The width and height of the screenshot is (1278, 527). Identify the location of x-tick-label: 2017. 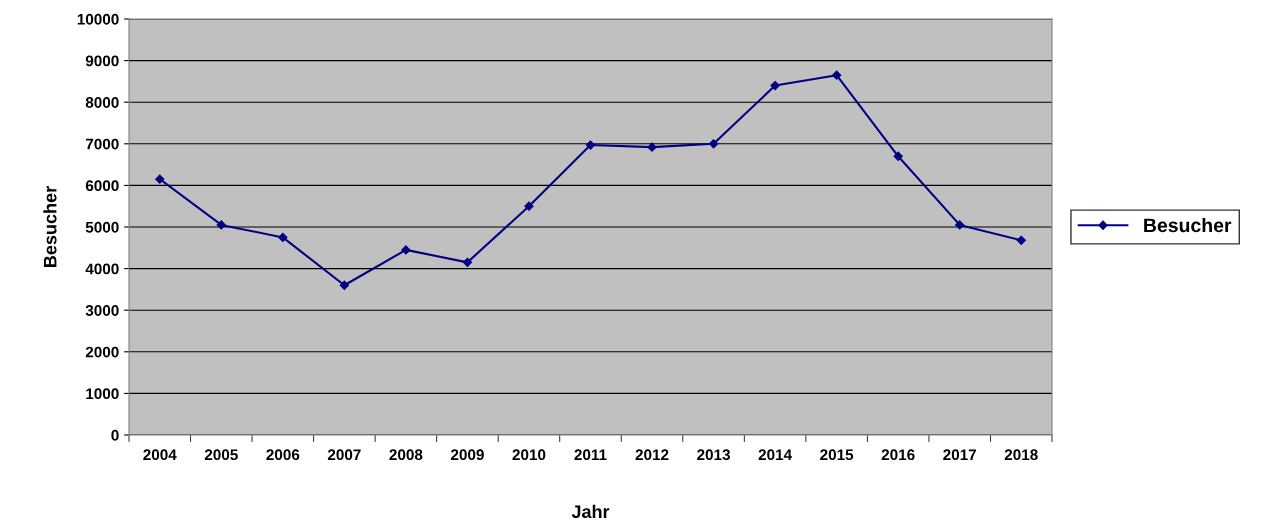
(960, 455).